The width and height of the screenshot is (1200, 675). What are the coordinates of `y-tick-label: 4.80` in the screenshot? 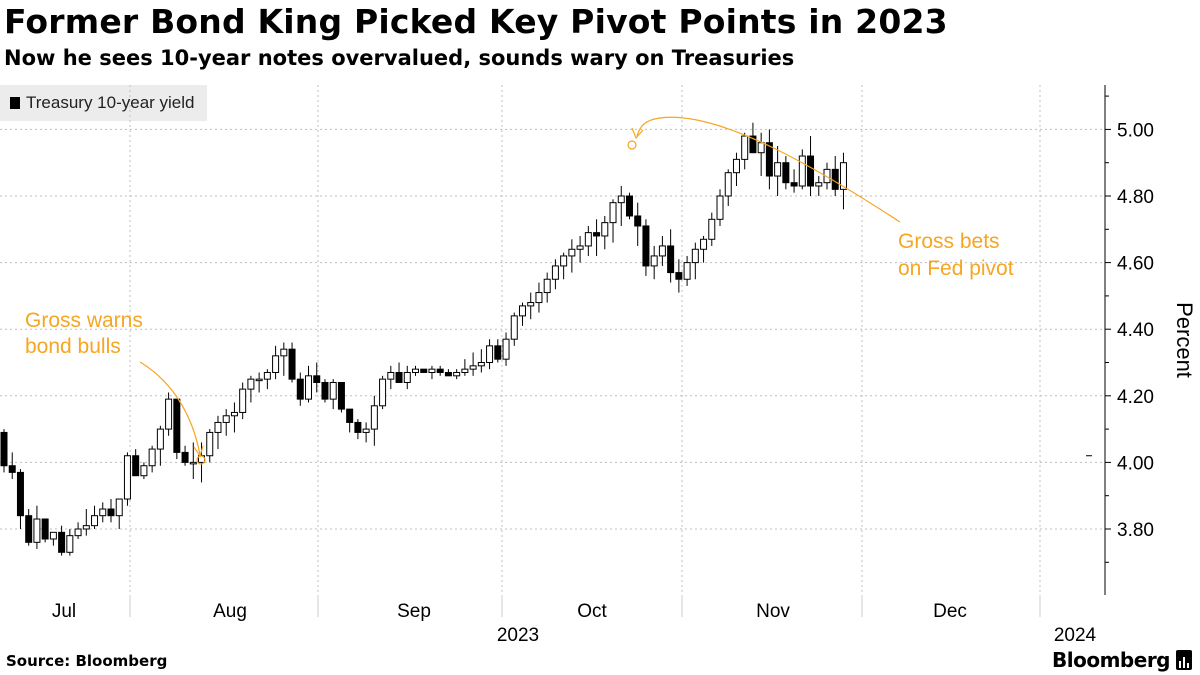 It's located at (1135, 197).